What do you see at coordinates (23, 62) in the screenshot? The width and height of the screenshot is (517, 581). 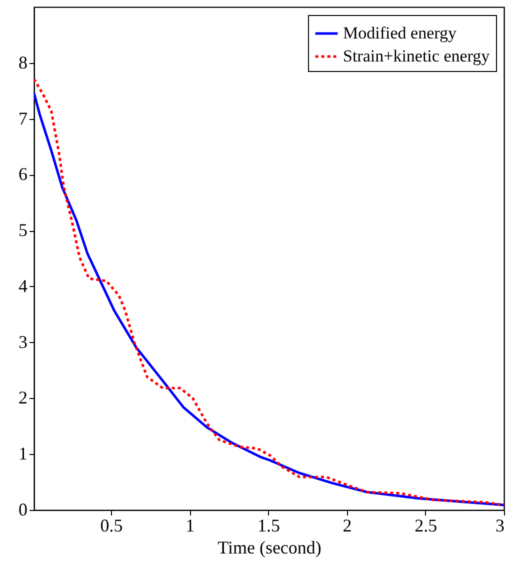 I see `y-tick-label: 8` at bounding box center [23, 62].